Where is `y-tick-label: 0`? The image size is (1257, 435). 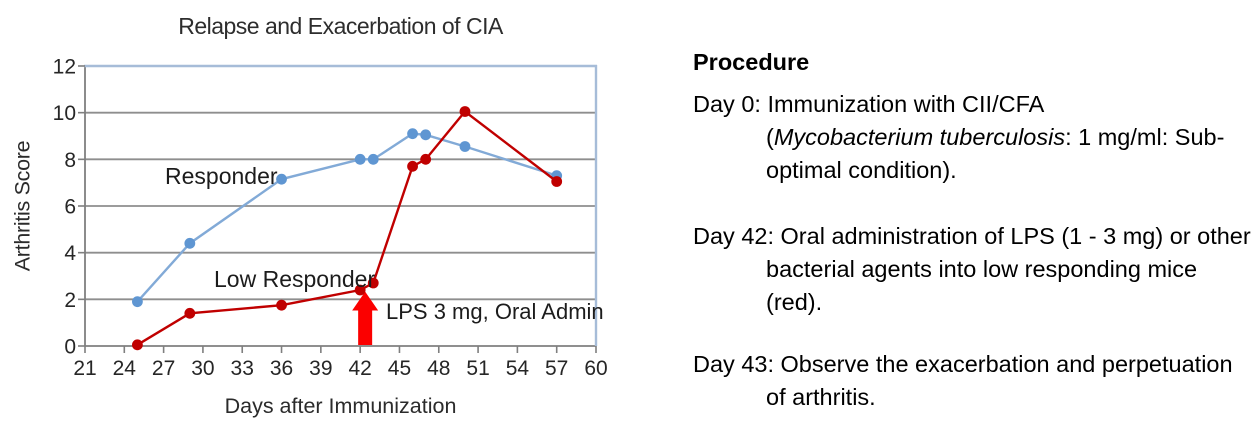 y-tick-label: 0 is located at coordinates (70, 347).